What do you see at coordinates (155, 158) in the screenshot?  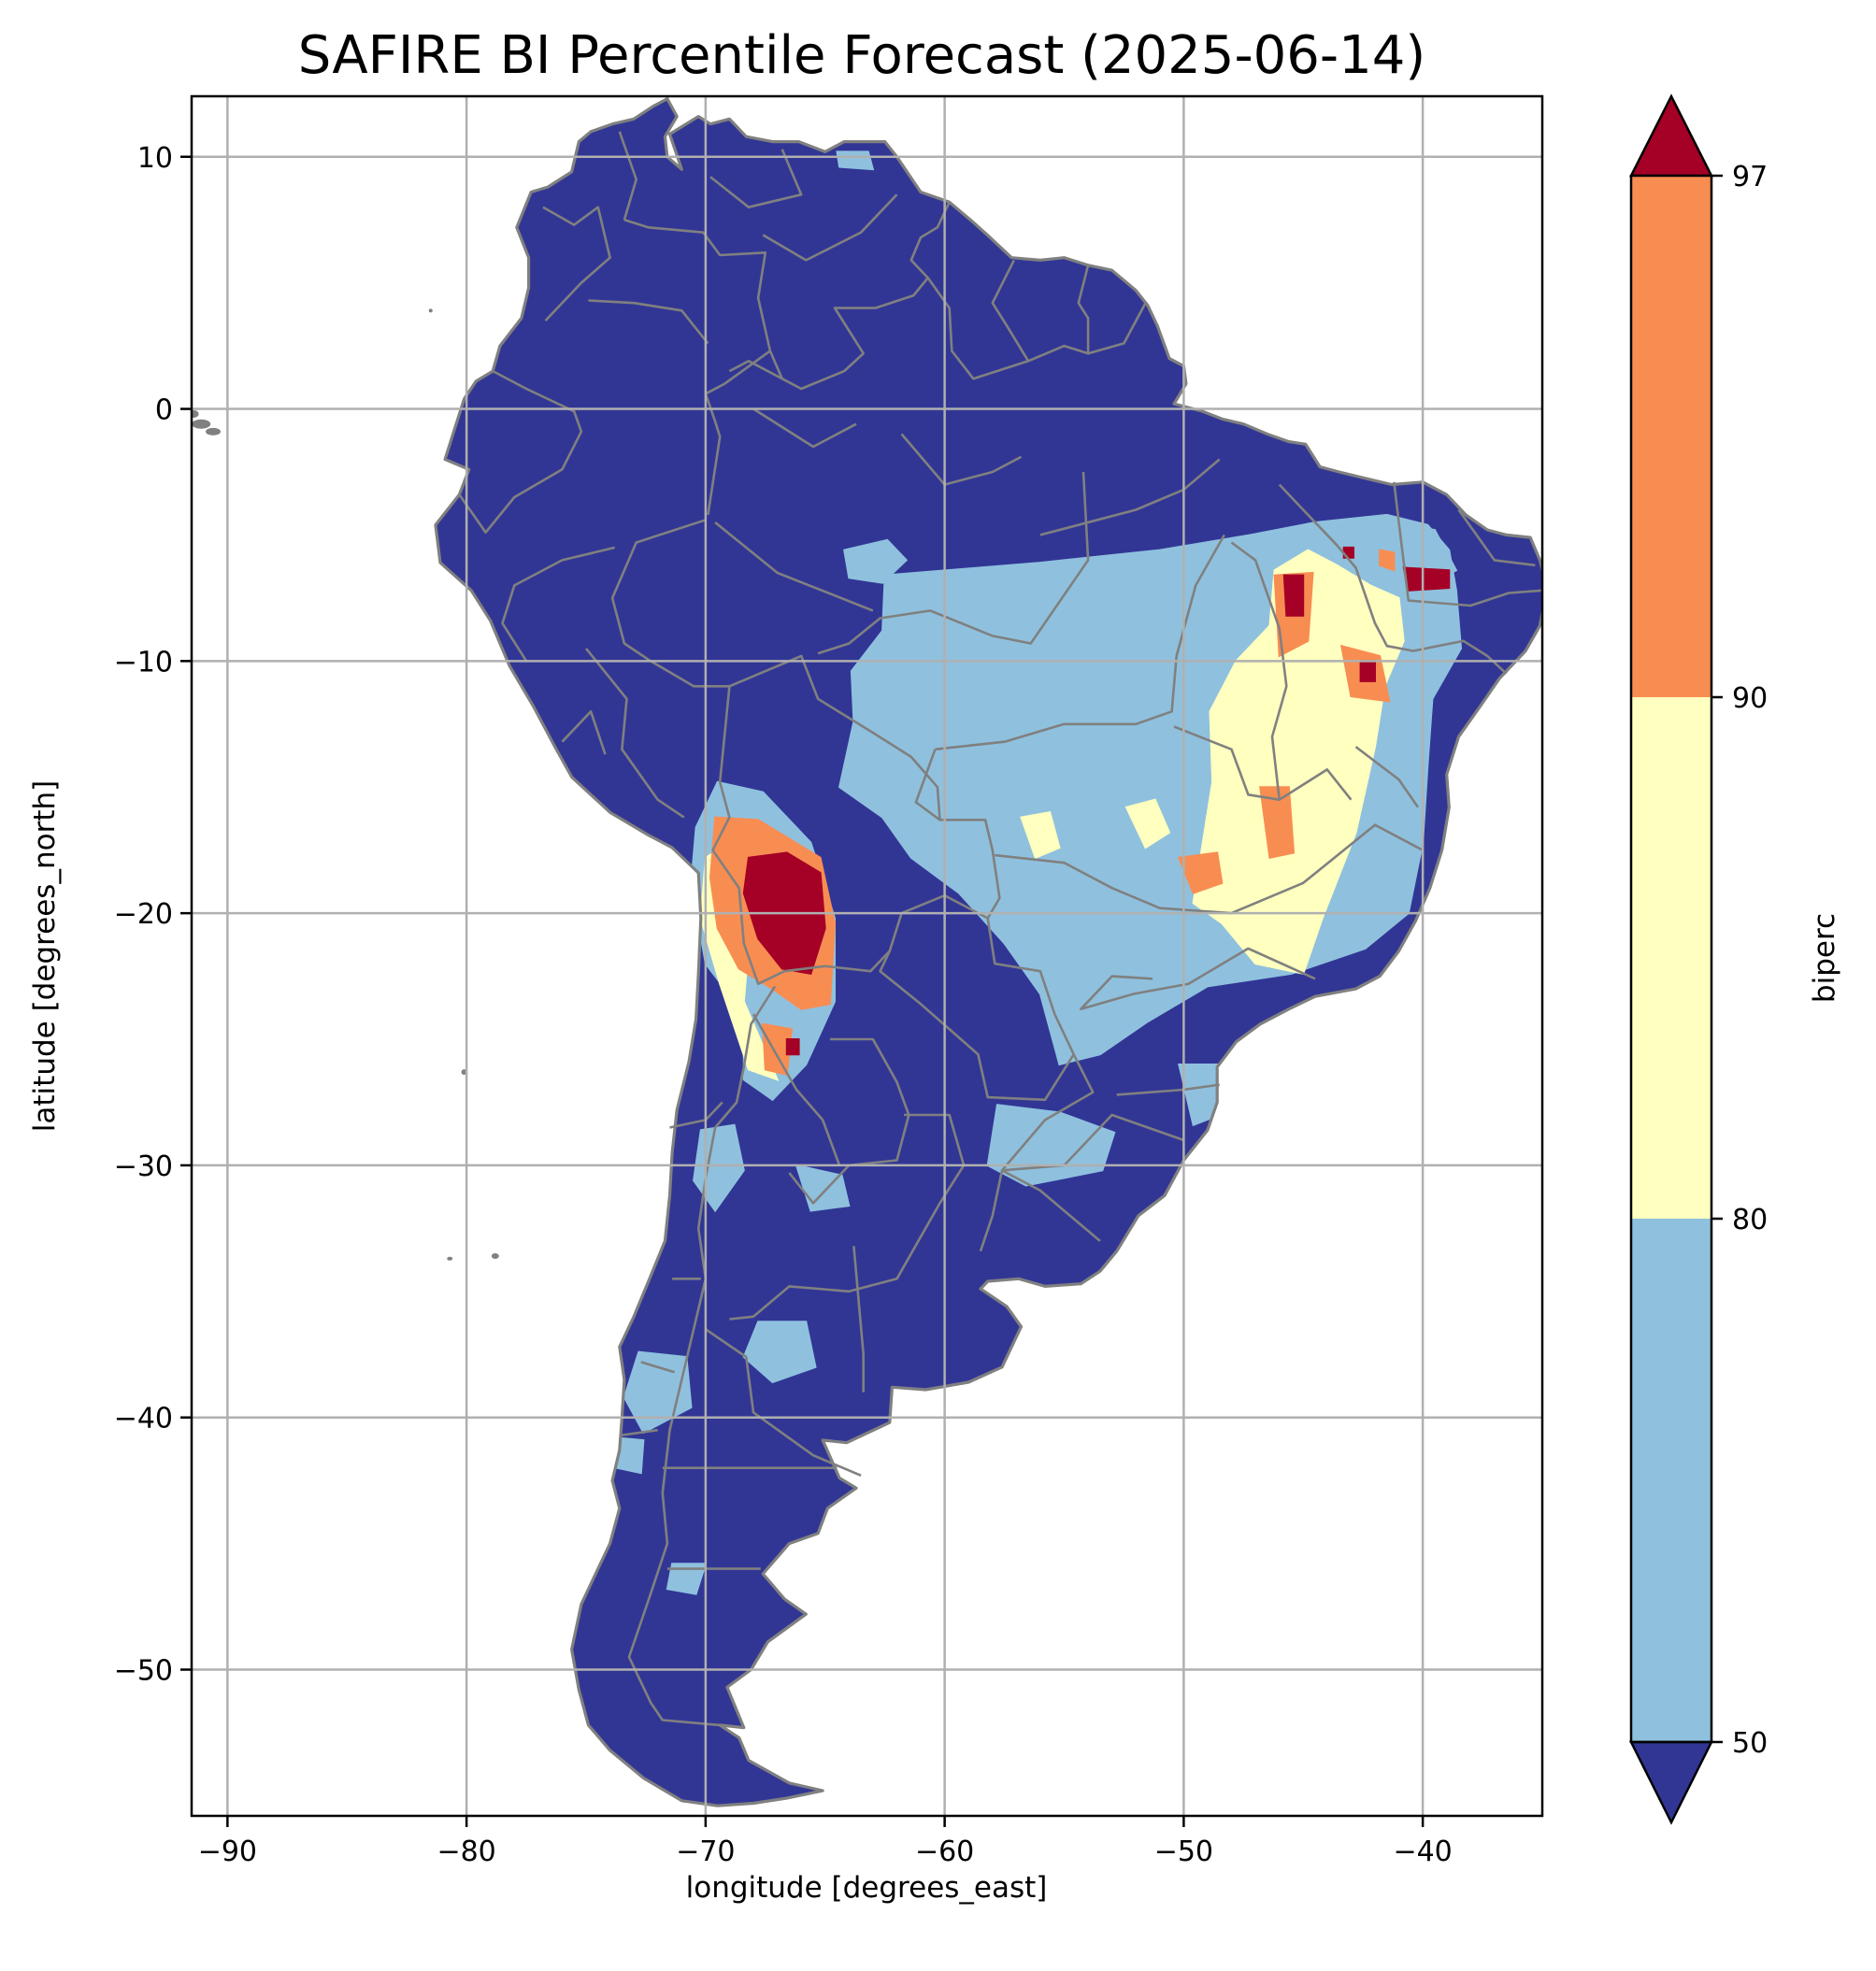 I see `y-tick-label: 10` at bounding box center [155, 158].